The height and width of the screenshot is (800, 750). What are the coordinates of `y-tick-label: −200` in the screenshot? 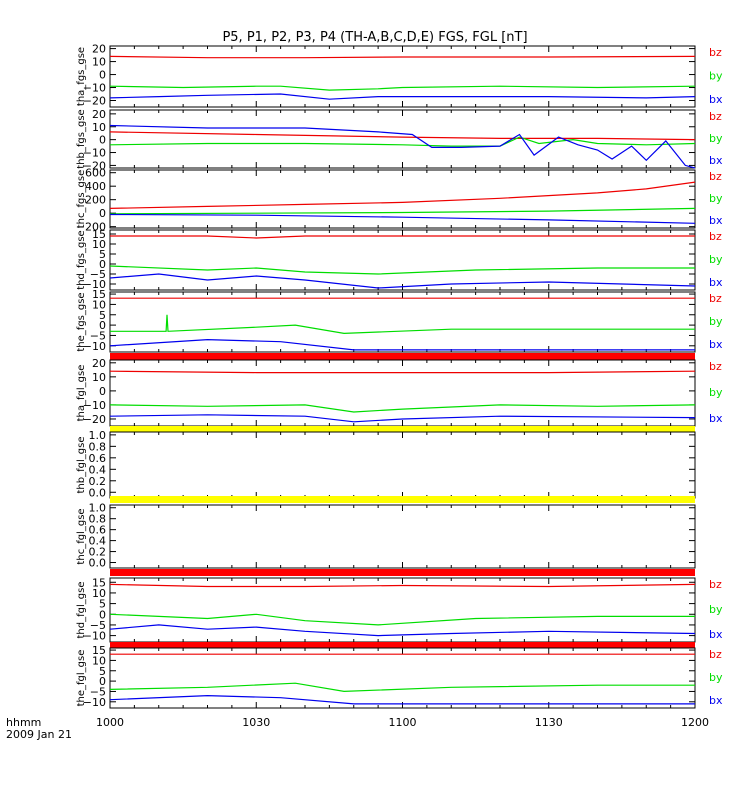 It's located at (91, 227).